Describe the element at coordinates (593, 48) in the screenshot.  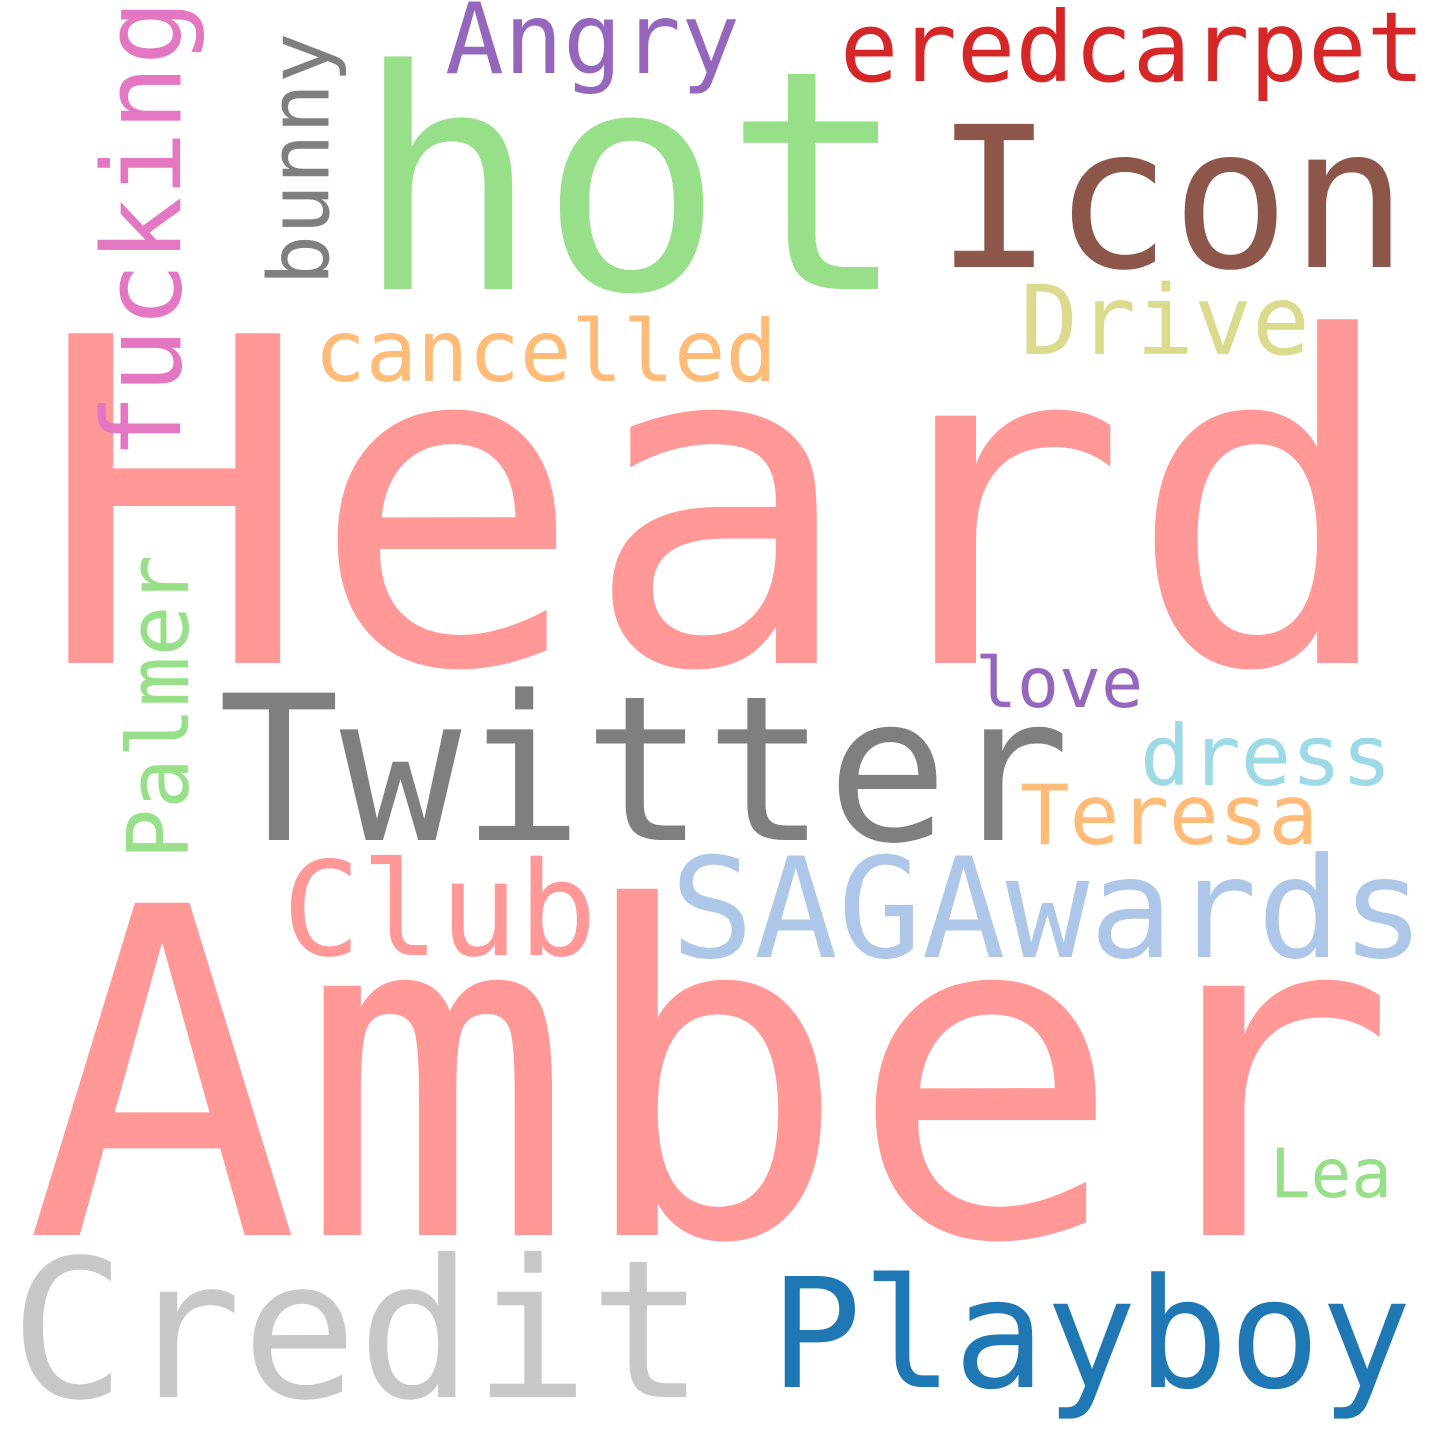
I see `word-angry: Angry` at that location.